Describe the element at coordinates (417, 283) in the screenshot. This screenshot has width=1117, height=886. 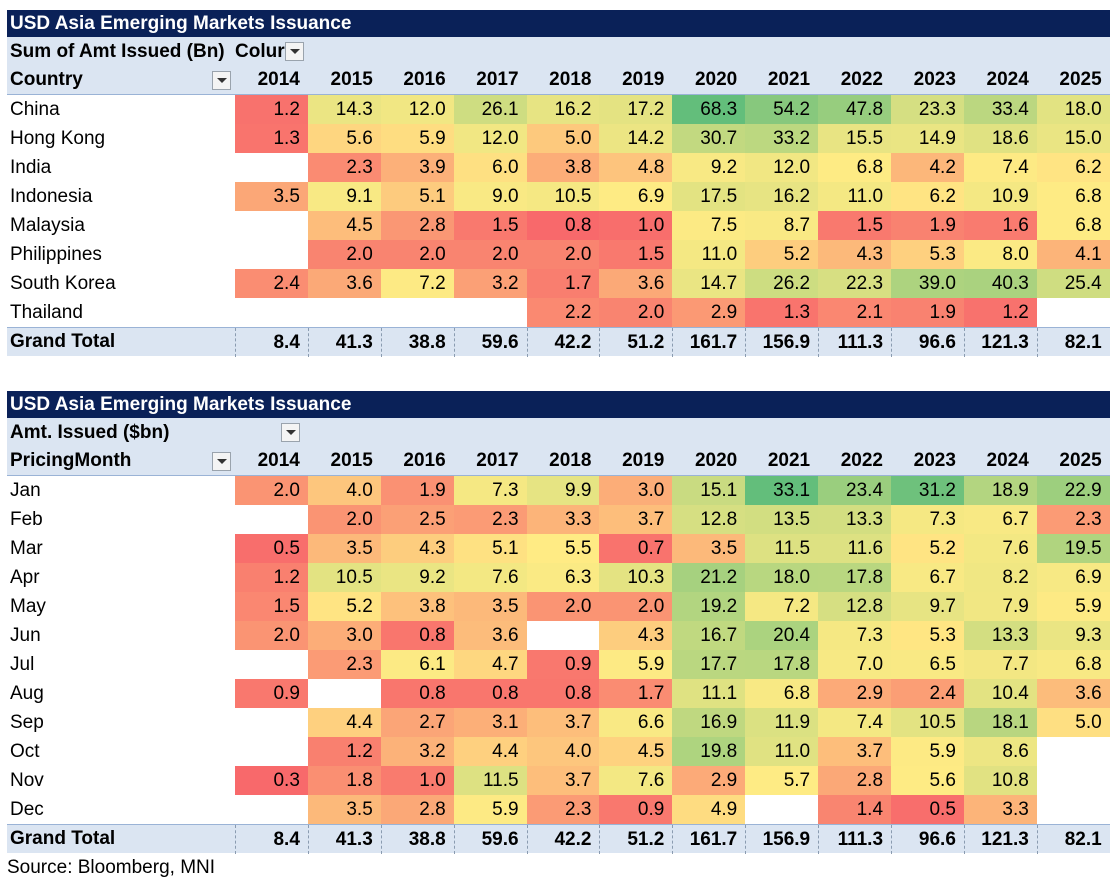
I see `data-cell: 7.2` at that location.